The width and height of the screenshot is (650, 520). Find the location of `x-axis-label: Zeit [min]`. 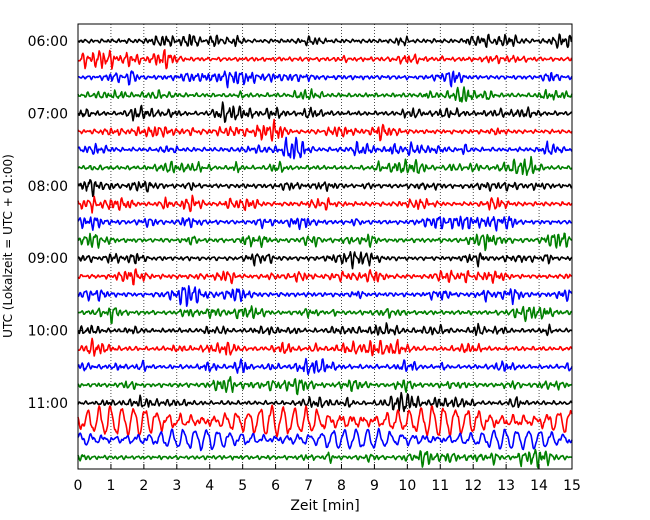

x-axis-label: Zeit [min] is located at coordinates (324, 506).